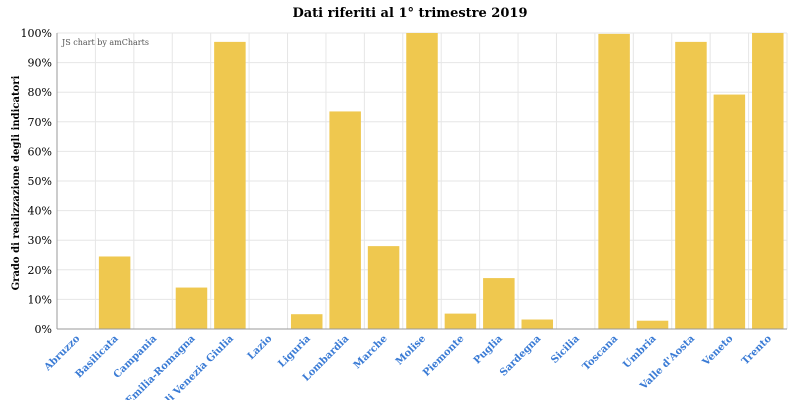 This screenshot has height=404, width=800. What do you see at coordinates (40, 299) in the screenshot?
I see `y-tick-label: 10%` at bounding box center [40, 299].